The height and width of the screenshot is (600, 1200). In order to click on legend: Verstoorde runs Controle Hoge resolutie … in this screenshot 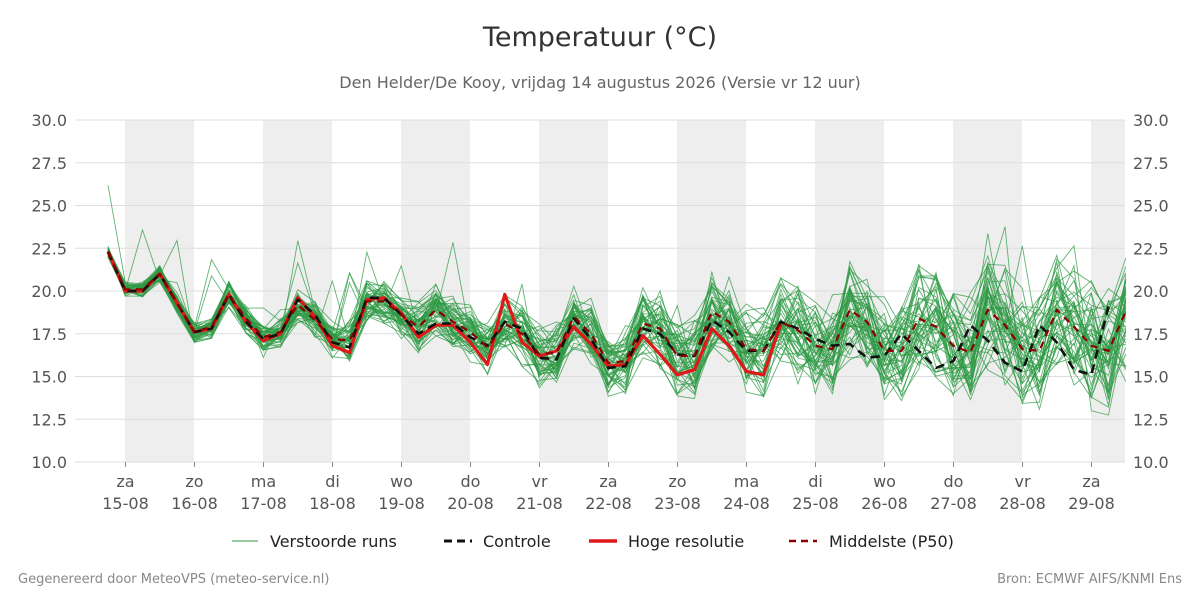, I will do `click(593, 541)`.